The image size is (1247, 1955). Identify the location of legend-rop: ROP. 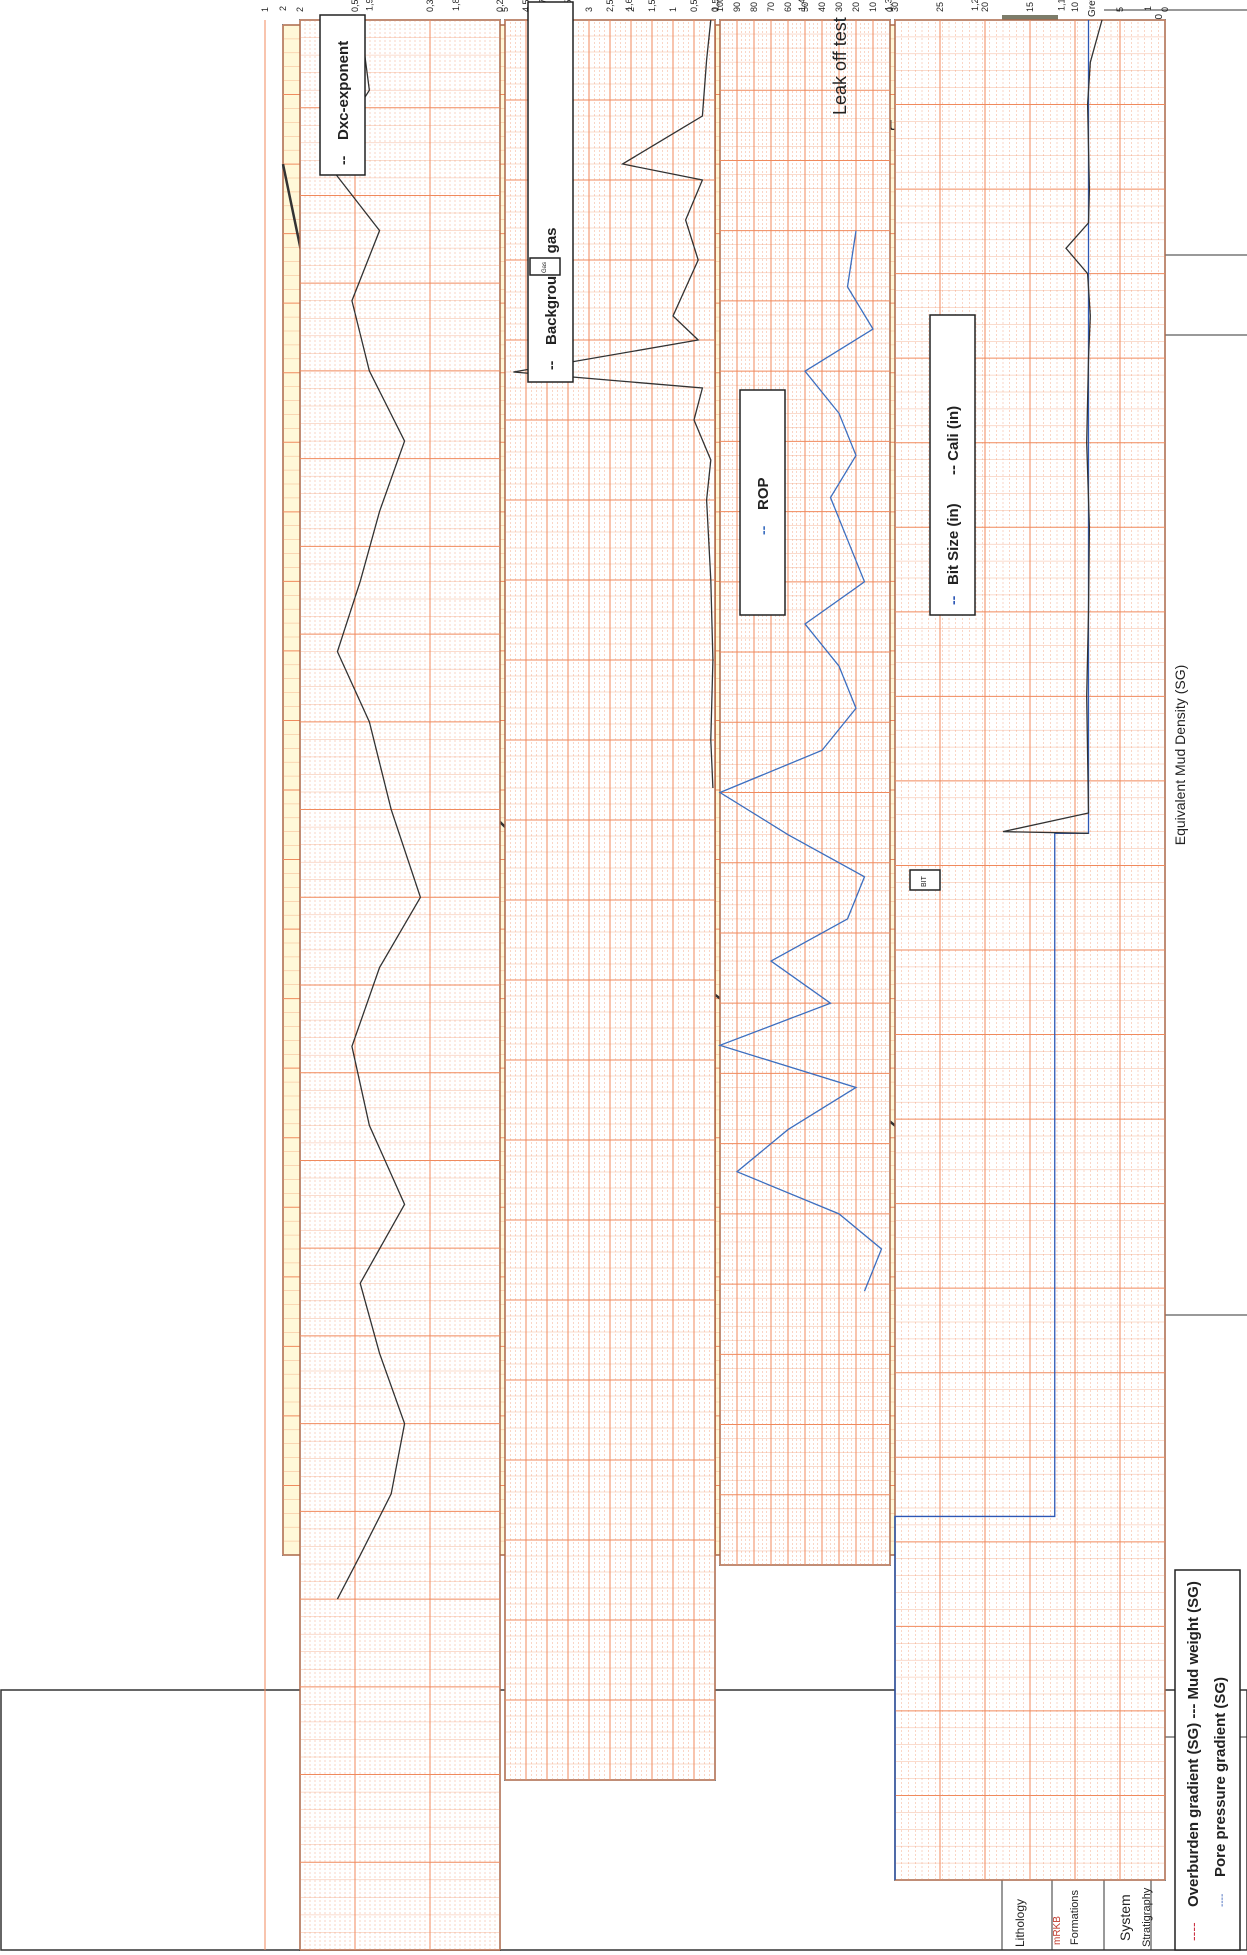
(763, 493).